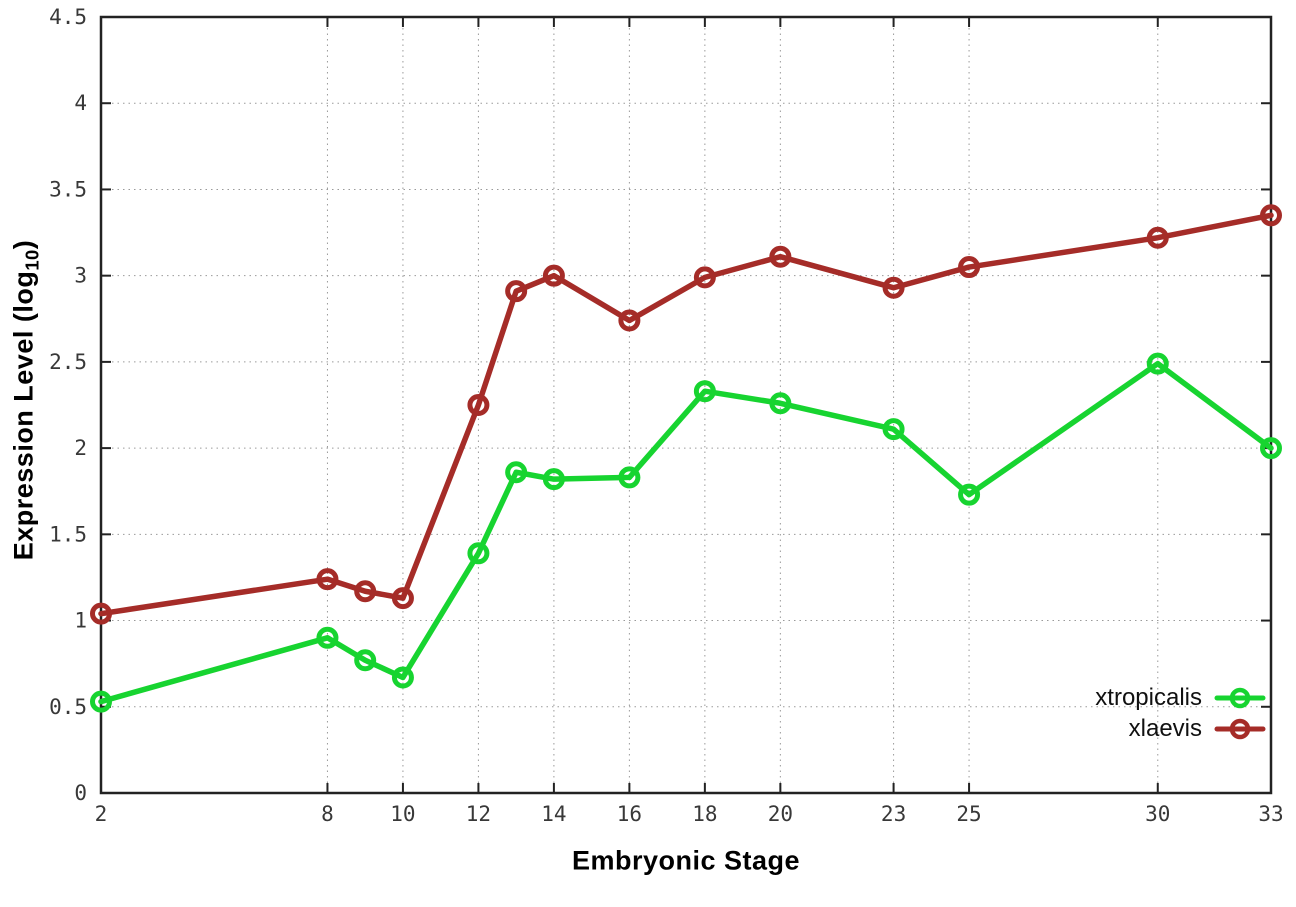  I want to click on x-tick-label: 14, so click(553, 814).